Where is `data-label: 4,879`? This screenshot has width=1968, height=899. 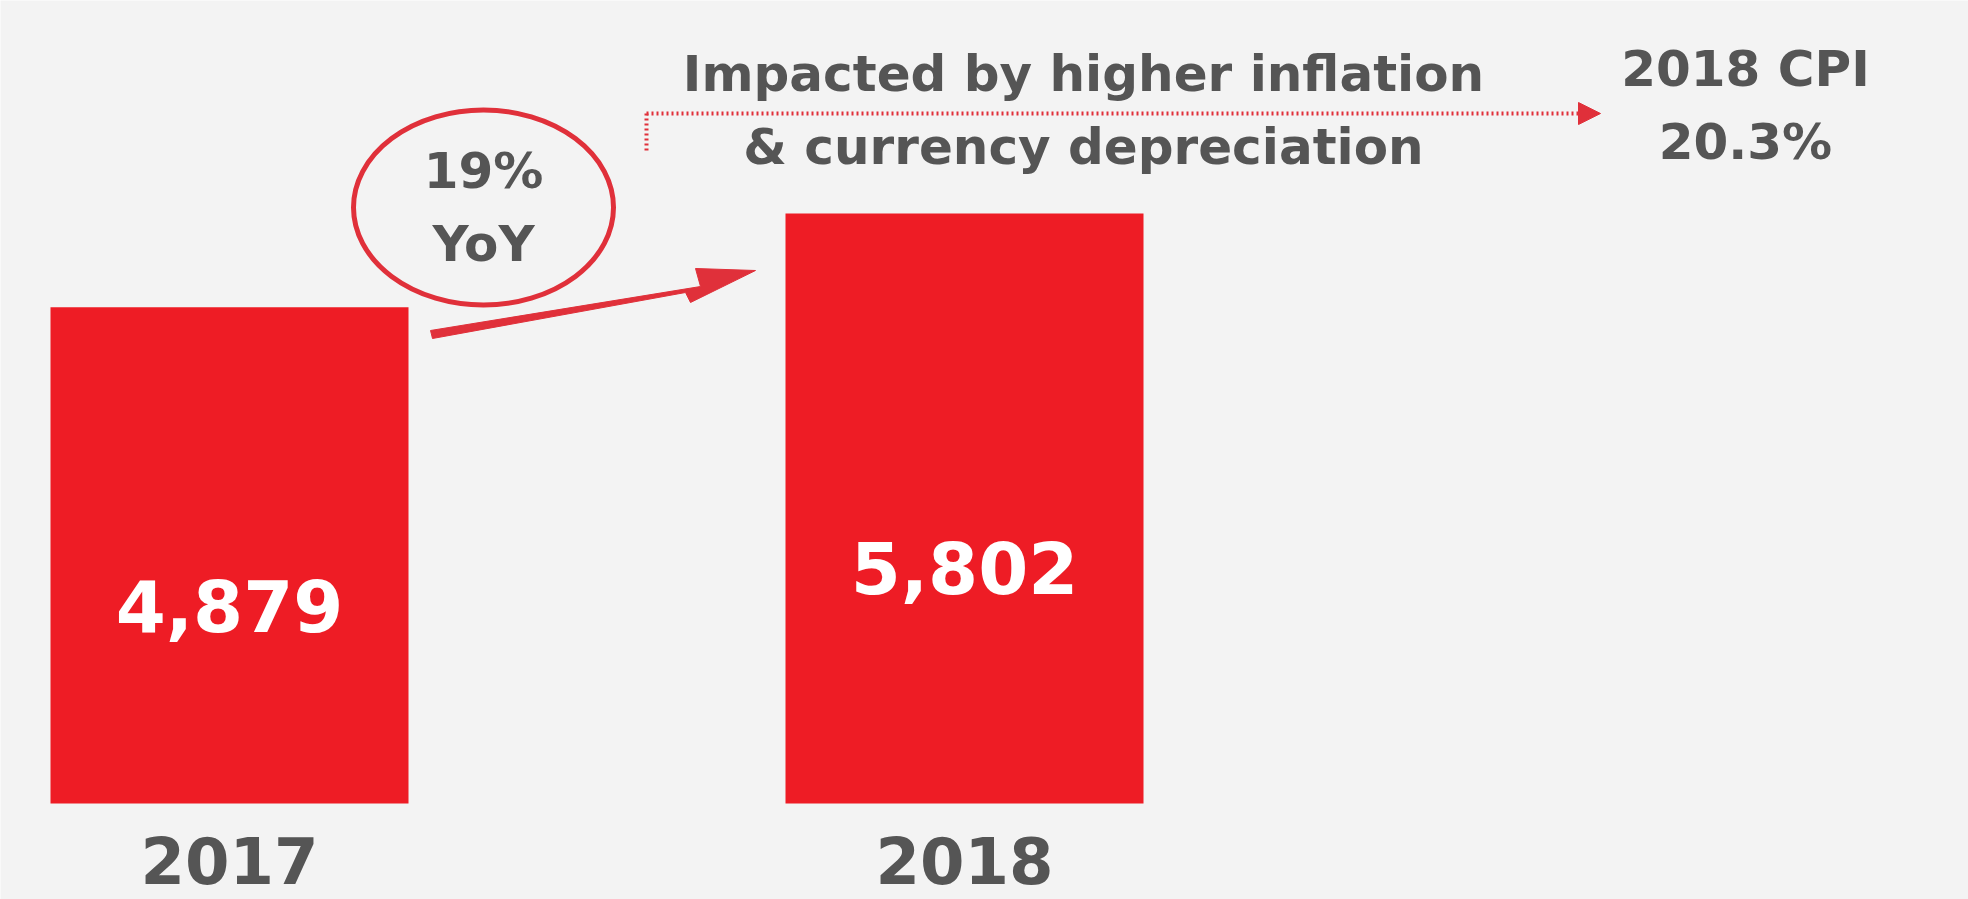
data-label: 4,879 is located at coordinates (229, 606).